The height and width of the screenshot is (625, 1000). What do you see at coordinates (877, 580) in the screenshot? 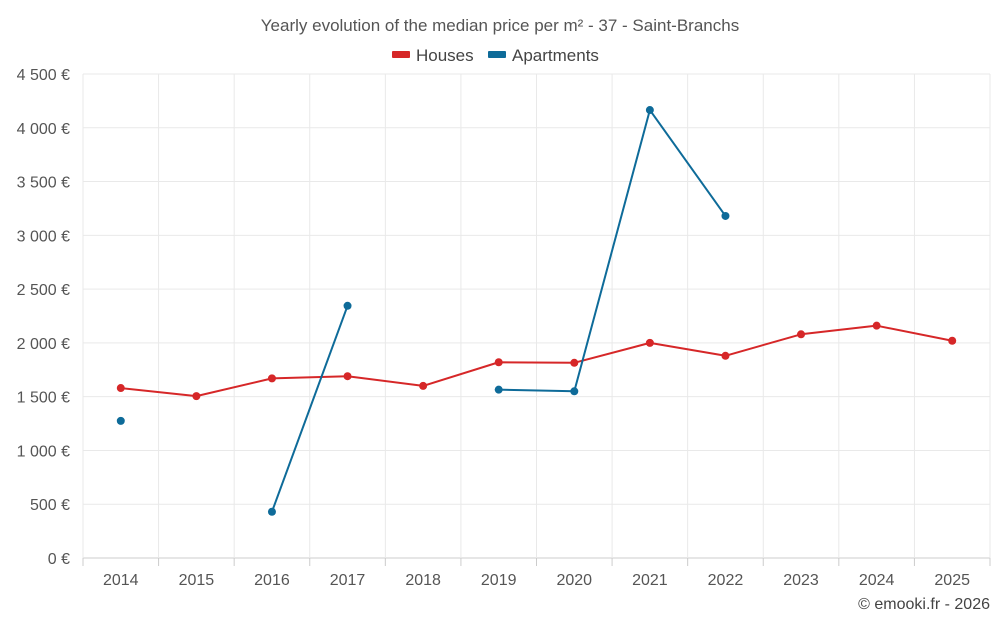
I see `x-tick-label: 2024` at bounding box center [877, 580].